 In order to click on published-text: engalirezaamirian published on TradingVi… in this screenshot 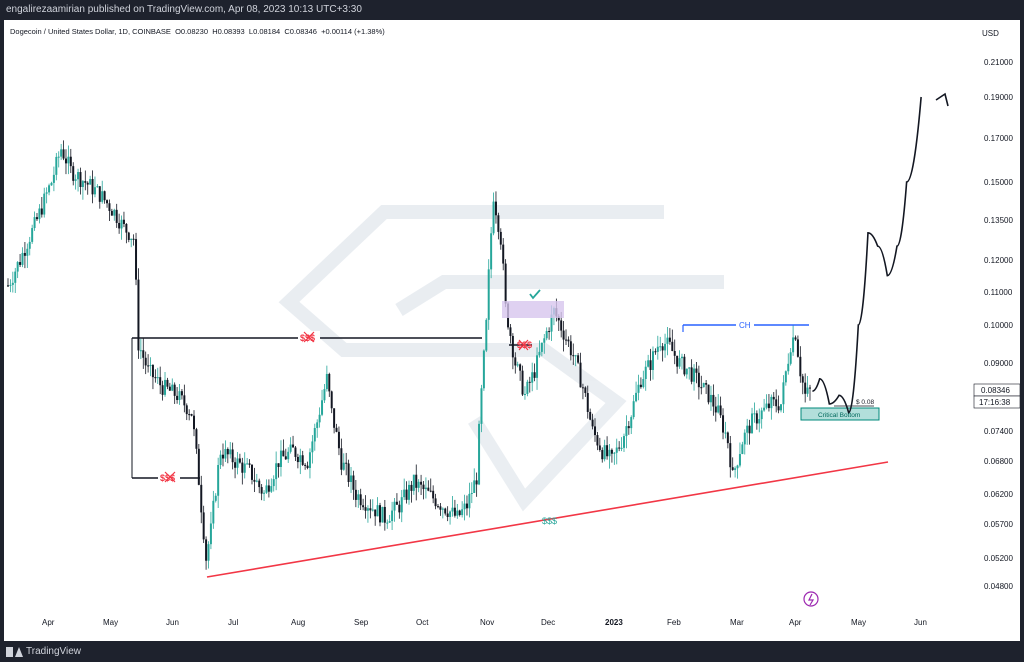, I will do `click(184, 9)`.